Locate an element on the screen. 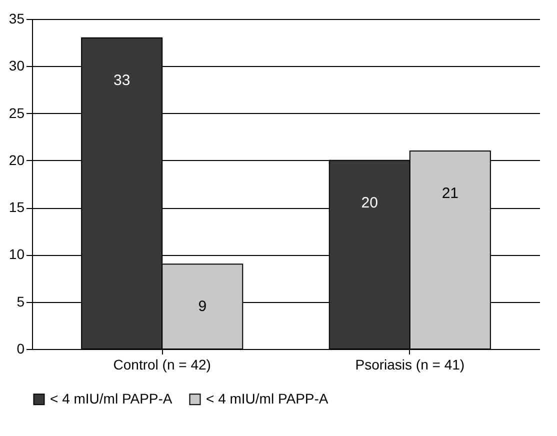  data-label: 9 is located at coordinates (202, 307).